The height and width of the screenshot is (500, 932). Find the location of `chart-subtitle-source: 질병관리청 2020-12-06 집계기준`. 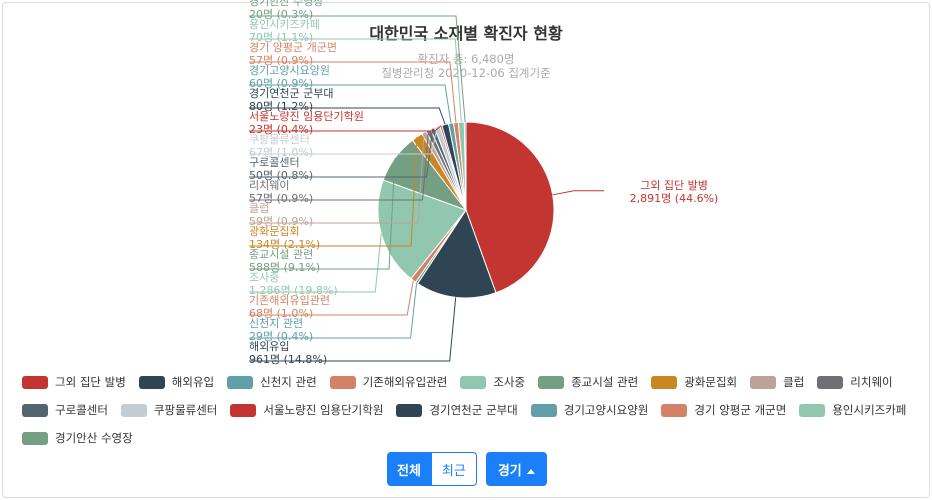

chart-subtitle-source: 질병관리청 2020-12-06 집계기준 is located at coordinates (465, 73).